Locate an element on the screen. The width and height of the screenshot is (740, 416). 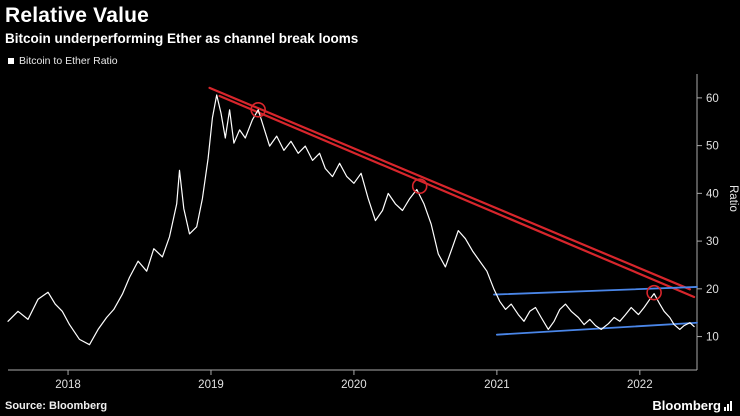
bloomberg-logo: Bloomberg is located at coordinates (692, 405).